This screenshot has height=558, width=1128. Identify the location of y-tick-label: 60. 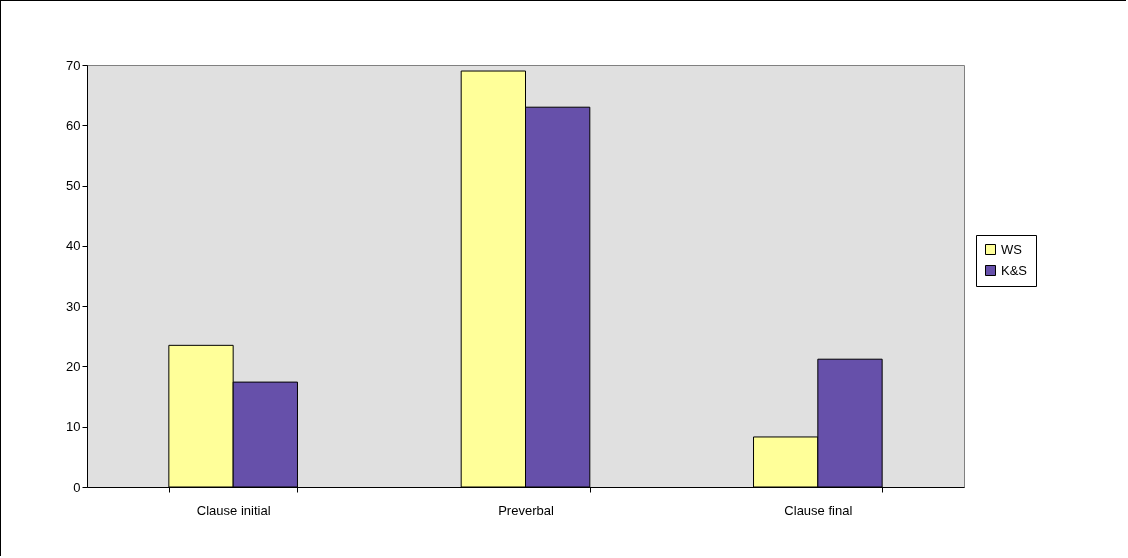
(73, 125).